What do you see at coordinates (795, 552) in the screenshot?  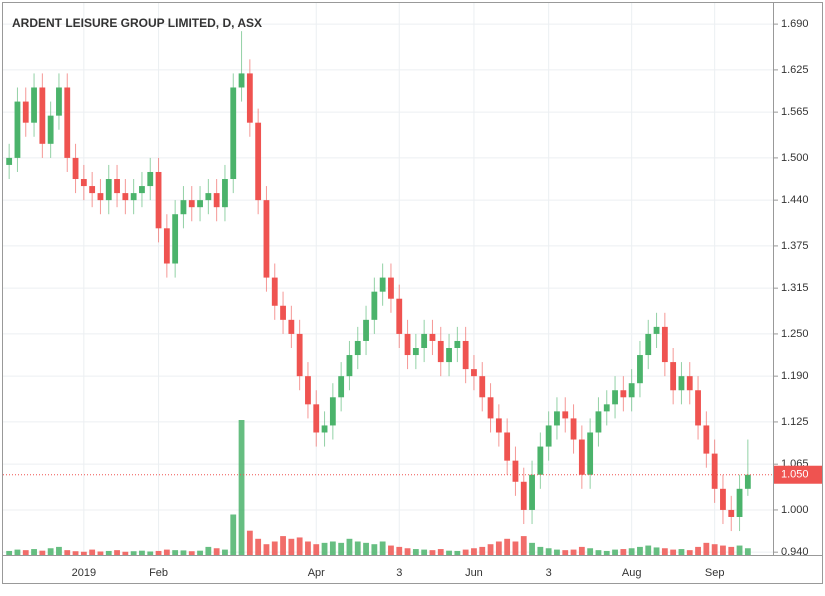 I see `y-tick-label: 0.940` at bounding box center [795, 552].